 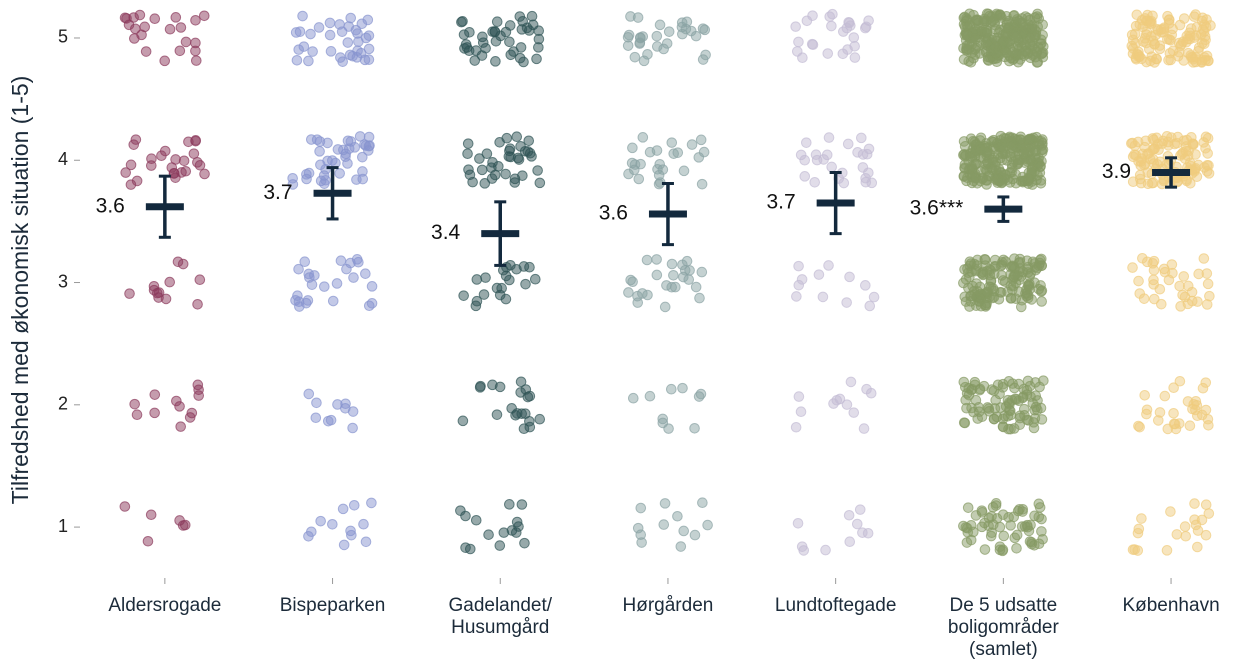 What do you see at coordinates (1116, 171) in the screenshot?
I see `mean-label: 3.9` at bounding box center [1116, 171].